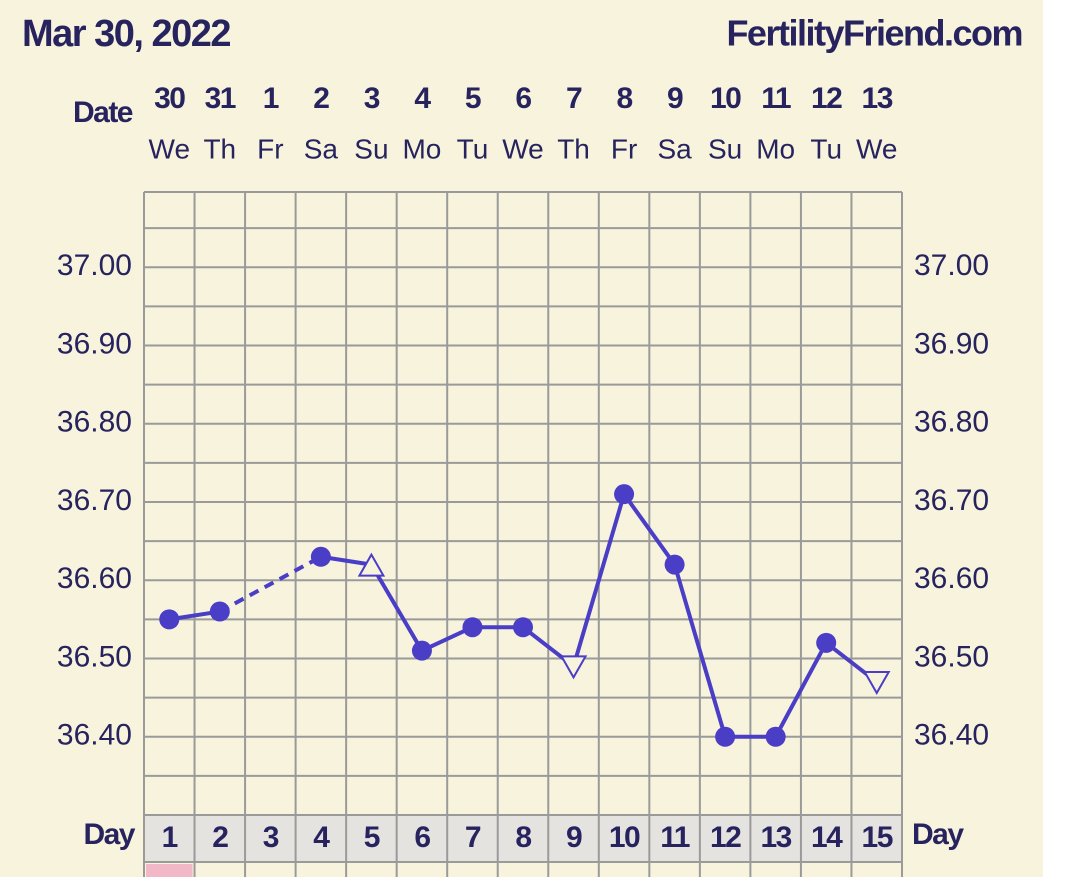  What do you see at coordinates (94, 735) in the screenshot?
I see `y-tick-label: 36.40` at bounding box center [94, 735].